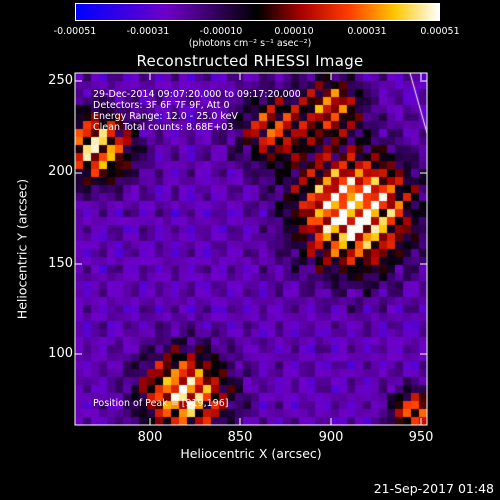  I want to click on colorbar, so click(257, 12).